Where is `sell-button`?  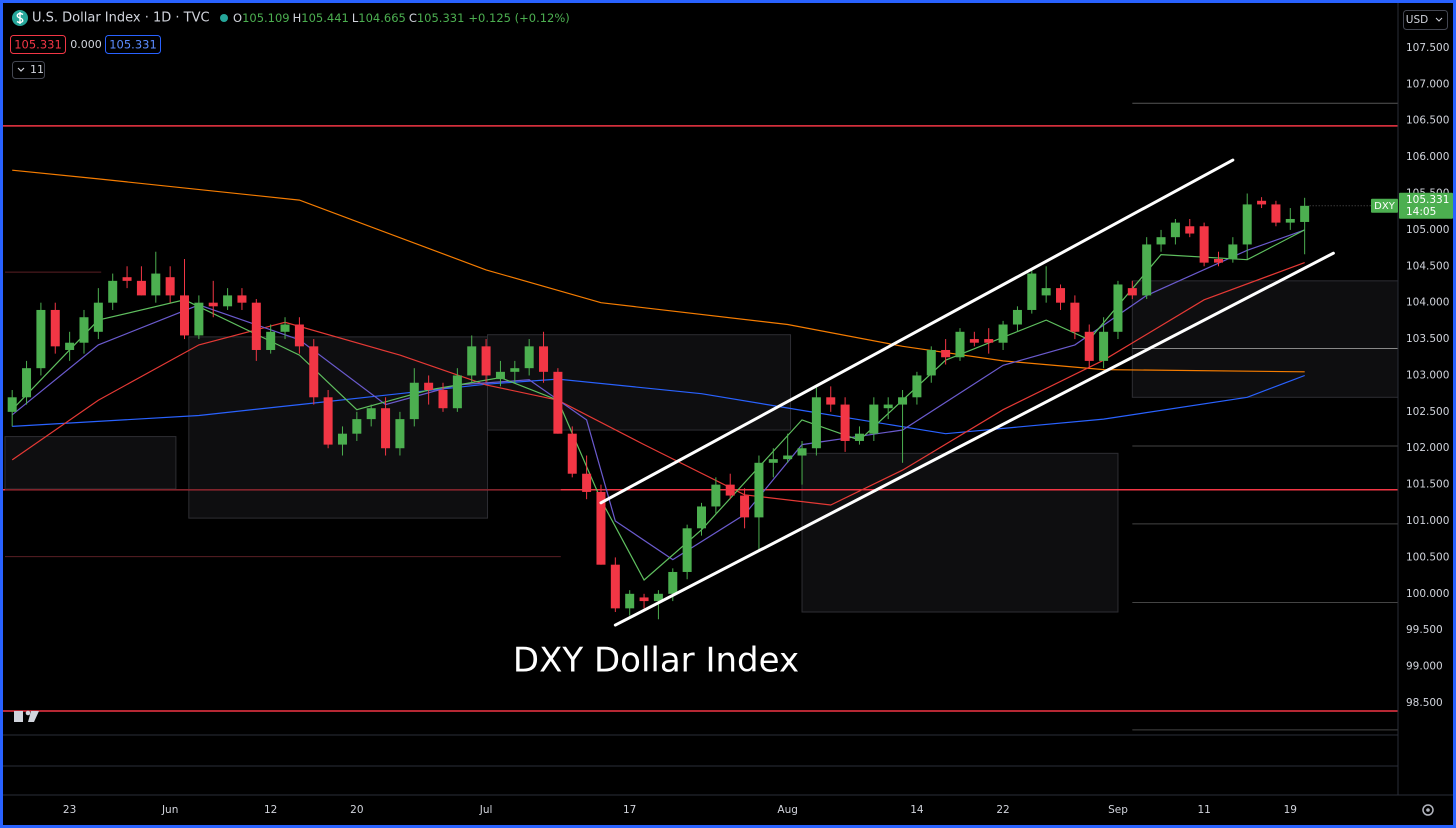
sell-button is located at coordinates (38, 44).